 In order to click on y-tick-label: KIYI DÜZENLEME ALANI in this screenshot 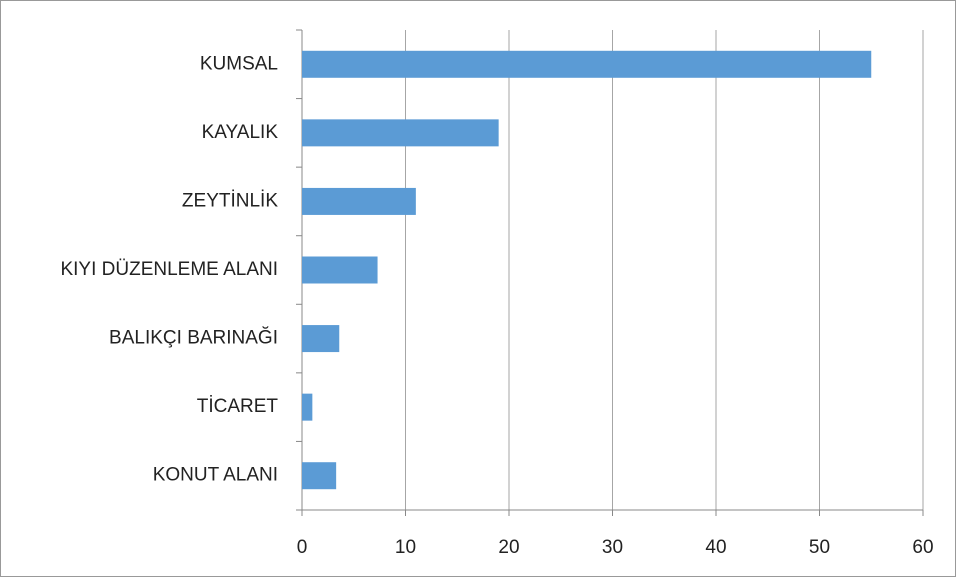, I will do `click(169, 269)`.